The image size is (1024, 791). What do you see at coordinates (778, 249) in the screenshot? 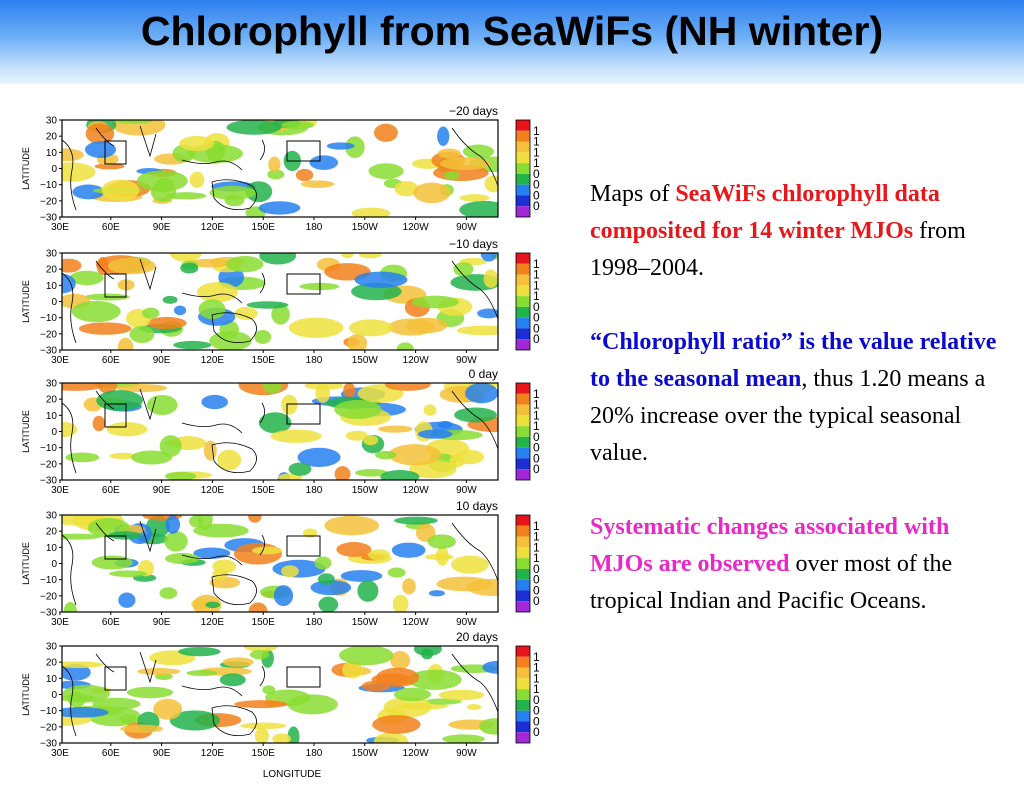
I see `caption-p1-text-b: from 1998–2004.` at bounding box center [778, 249].